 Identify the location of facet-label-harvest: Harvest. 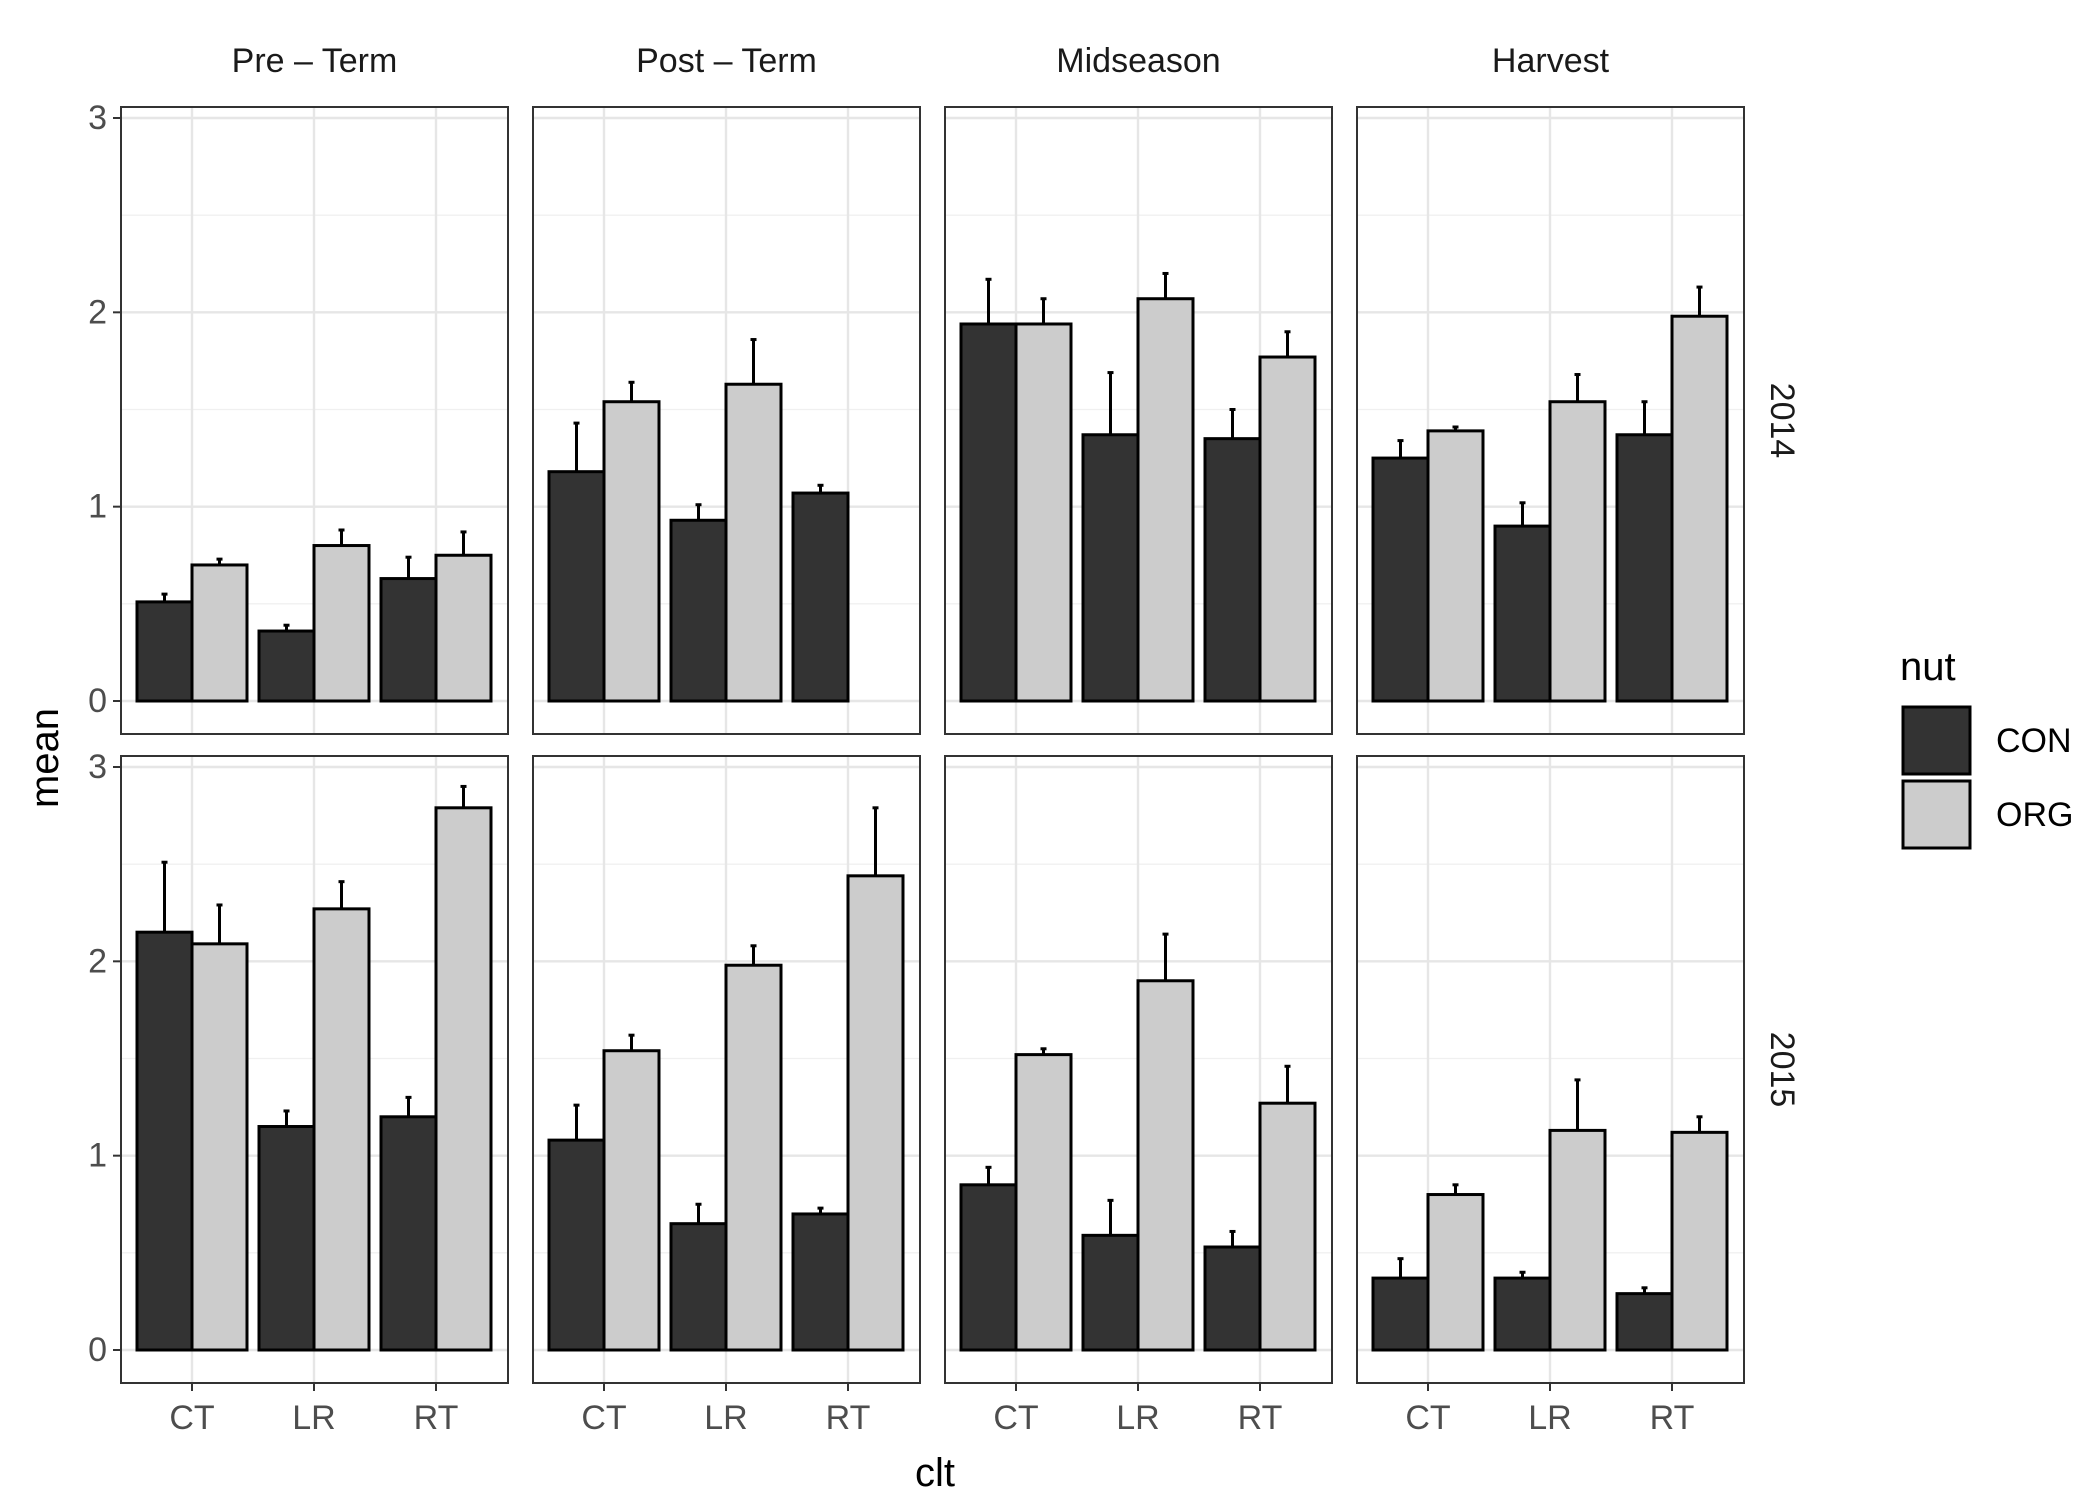
(1551, 61).